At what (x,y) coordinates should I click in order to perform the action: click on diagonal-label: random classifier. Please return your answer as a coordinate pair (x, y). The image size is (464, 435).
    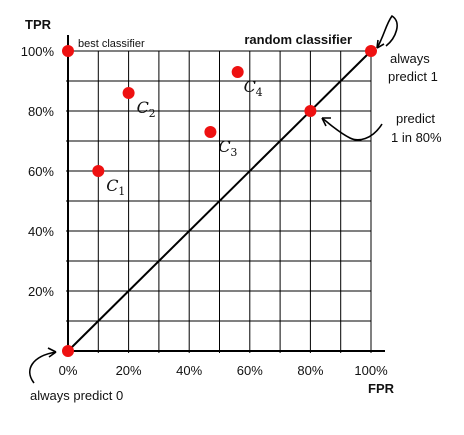
    Looking at the image, I should click on (298, 39).